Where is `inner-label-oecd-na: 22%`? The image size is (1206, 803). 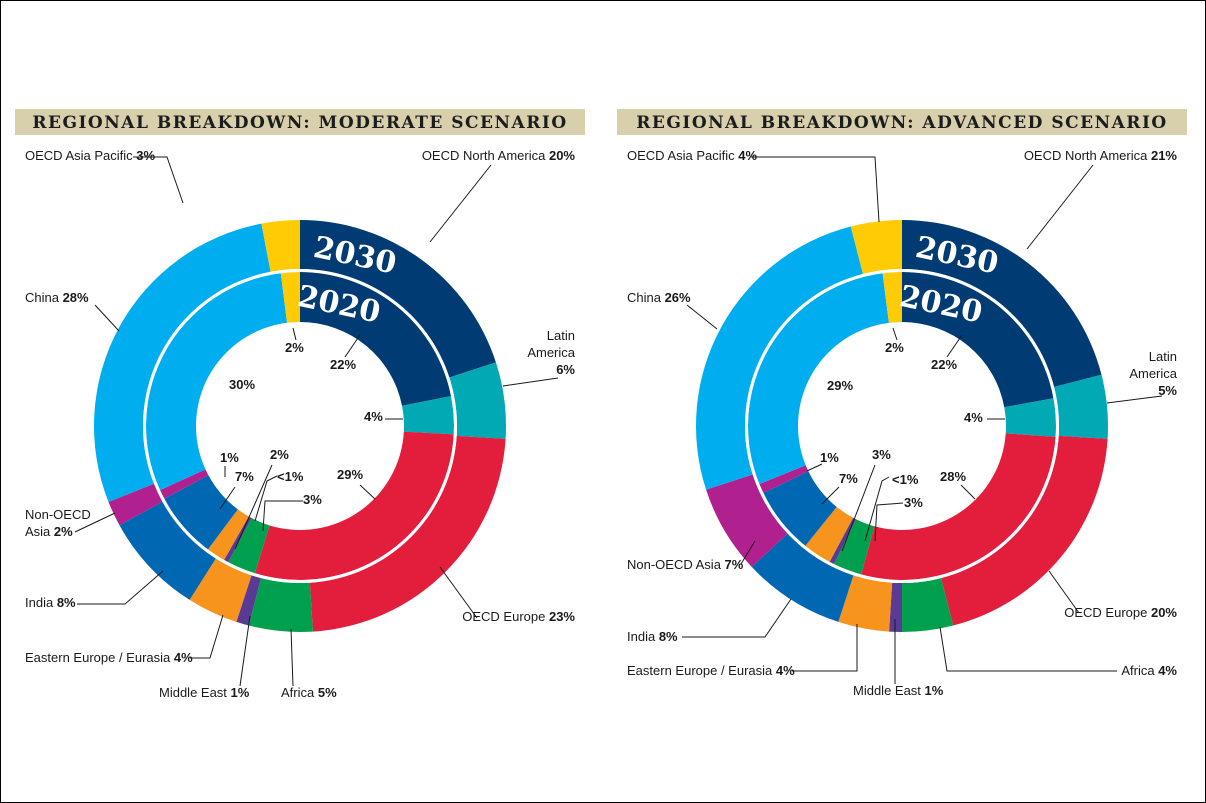 inner-label-oecd-na: 22% is located at coordinates (343, 364).